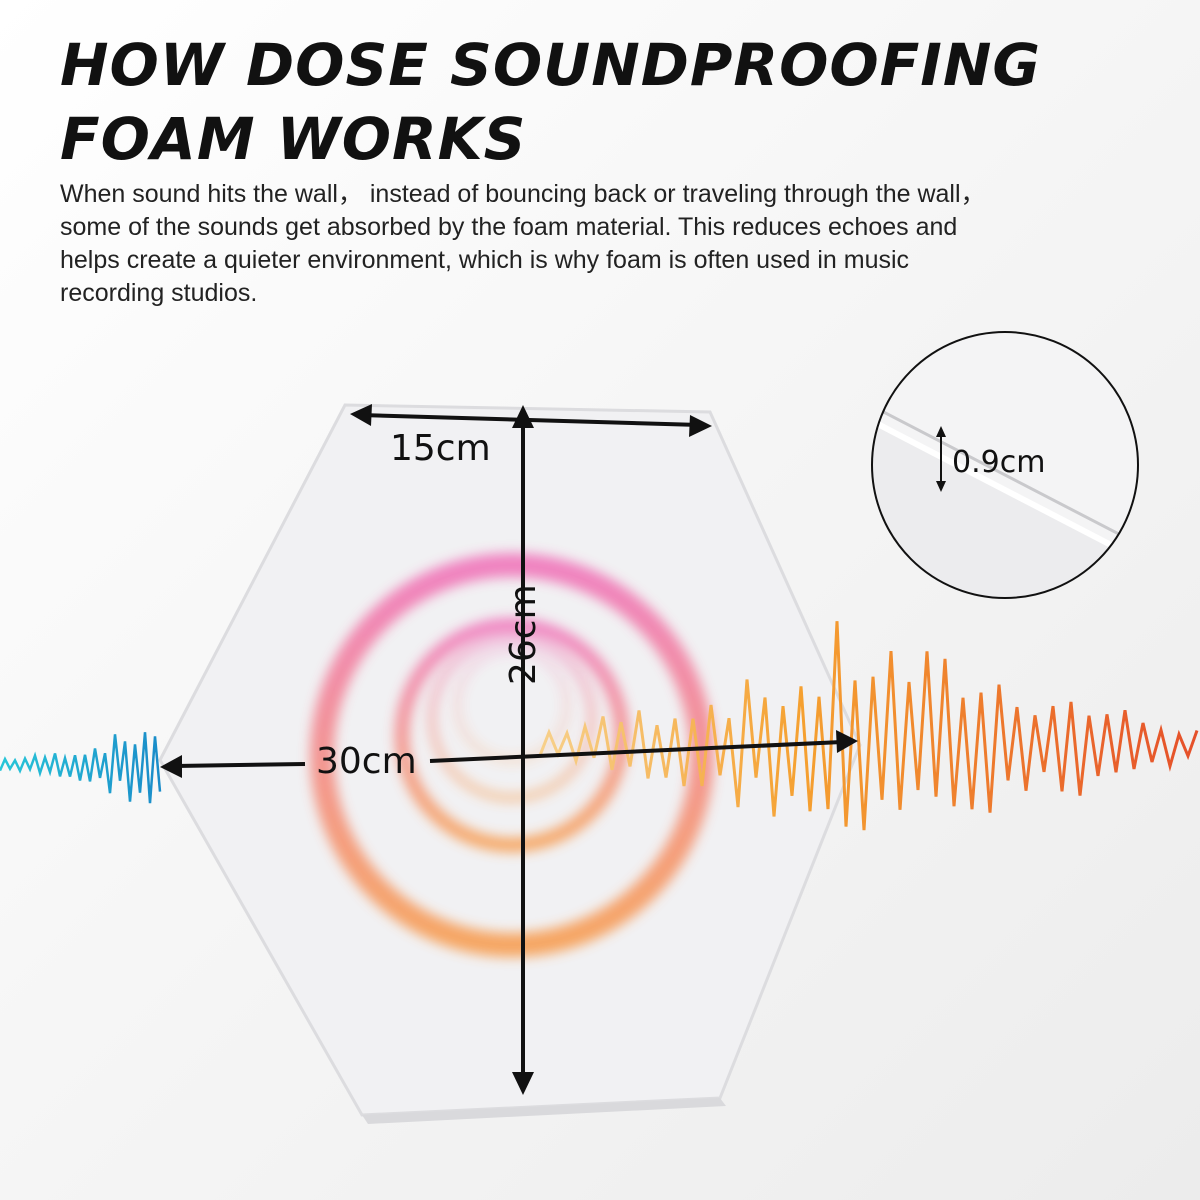 The width and height of the screenshot is (1200, 1200). What do you see at coordinates (550, 102) in the screenshot?
I see `page-title: HOW DOSE SOUNDPROOFING FOAM WORKS` at bounding box center [550, 102].